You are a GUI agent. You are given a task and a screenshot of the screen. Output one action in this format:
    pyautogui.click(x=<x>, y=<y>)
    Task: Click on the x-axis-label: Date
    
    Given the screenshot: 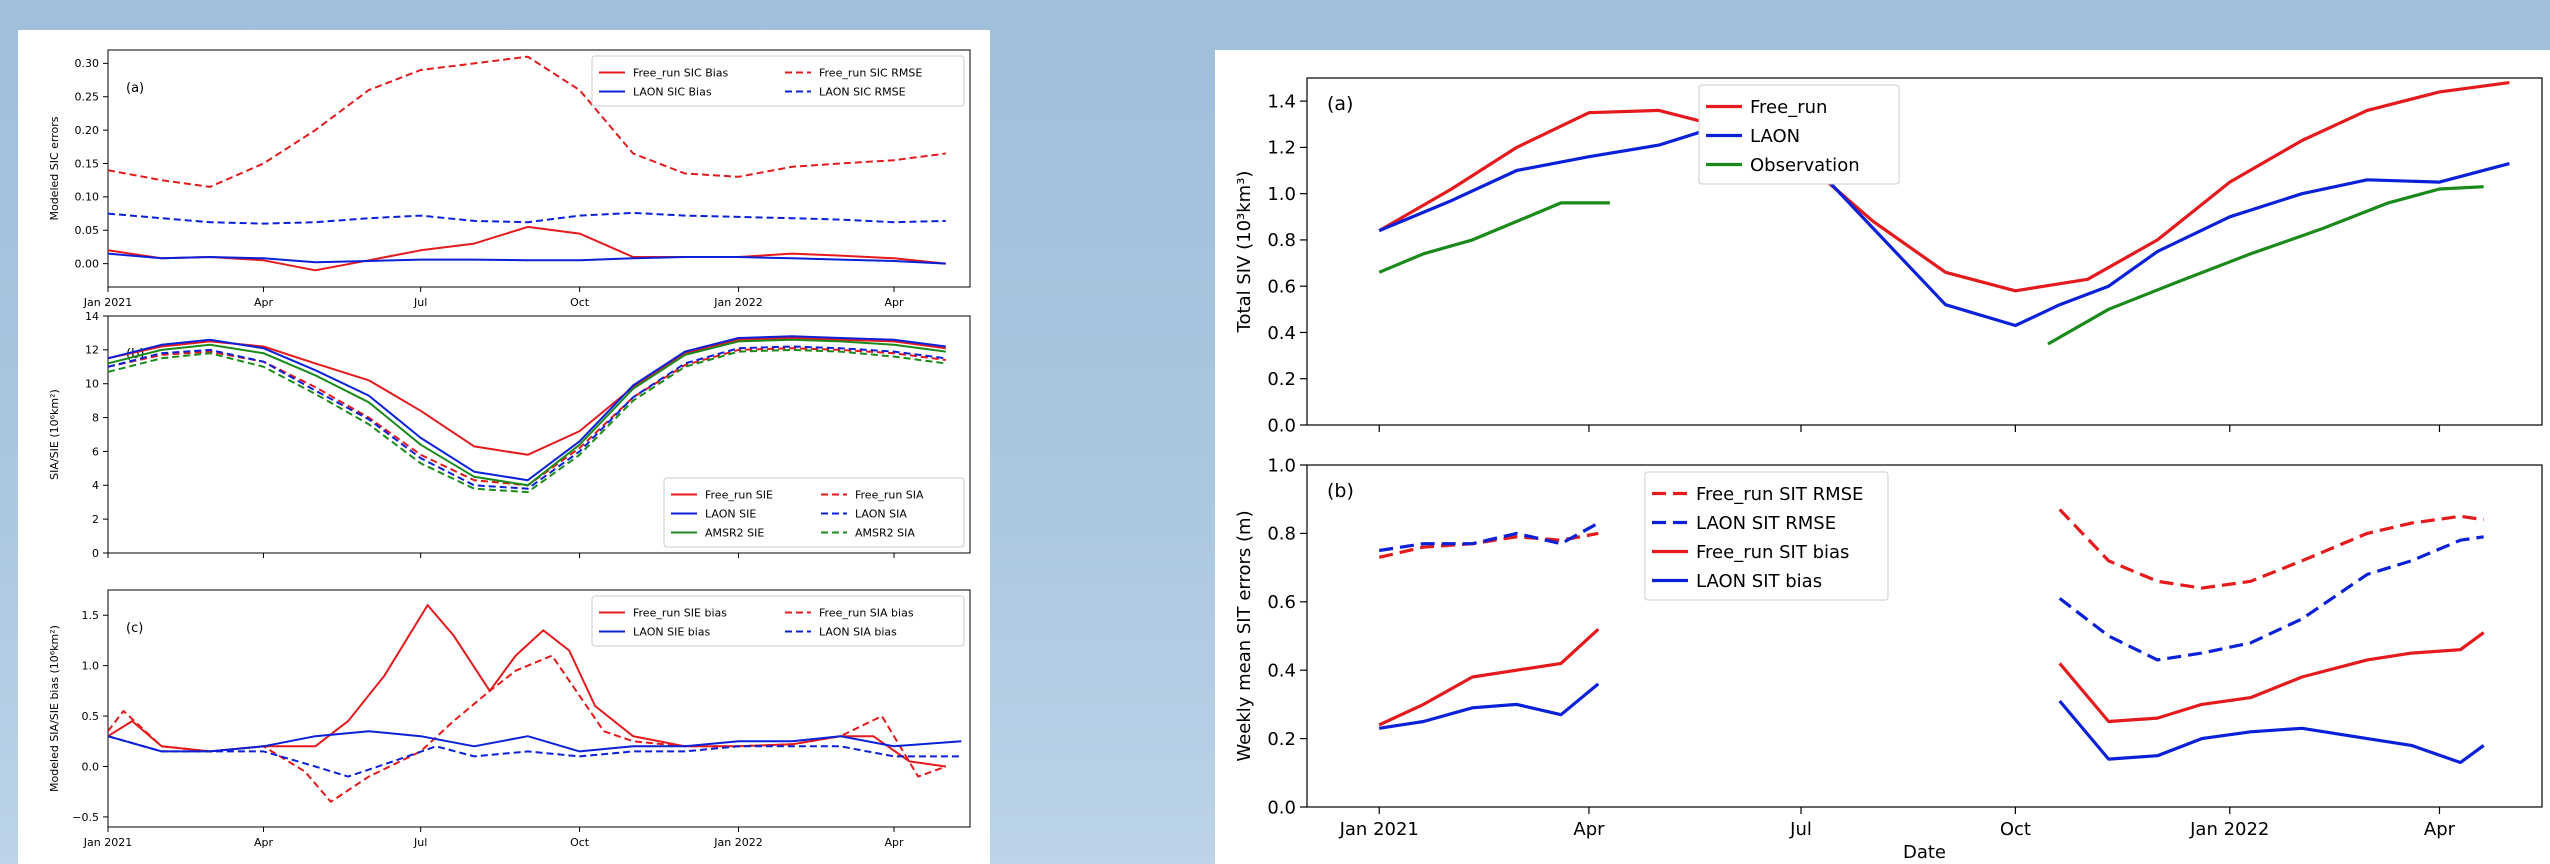 What is the action you would take?
    pyautogui.click(x=1924, y=852)
    